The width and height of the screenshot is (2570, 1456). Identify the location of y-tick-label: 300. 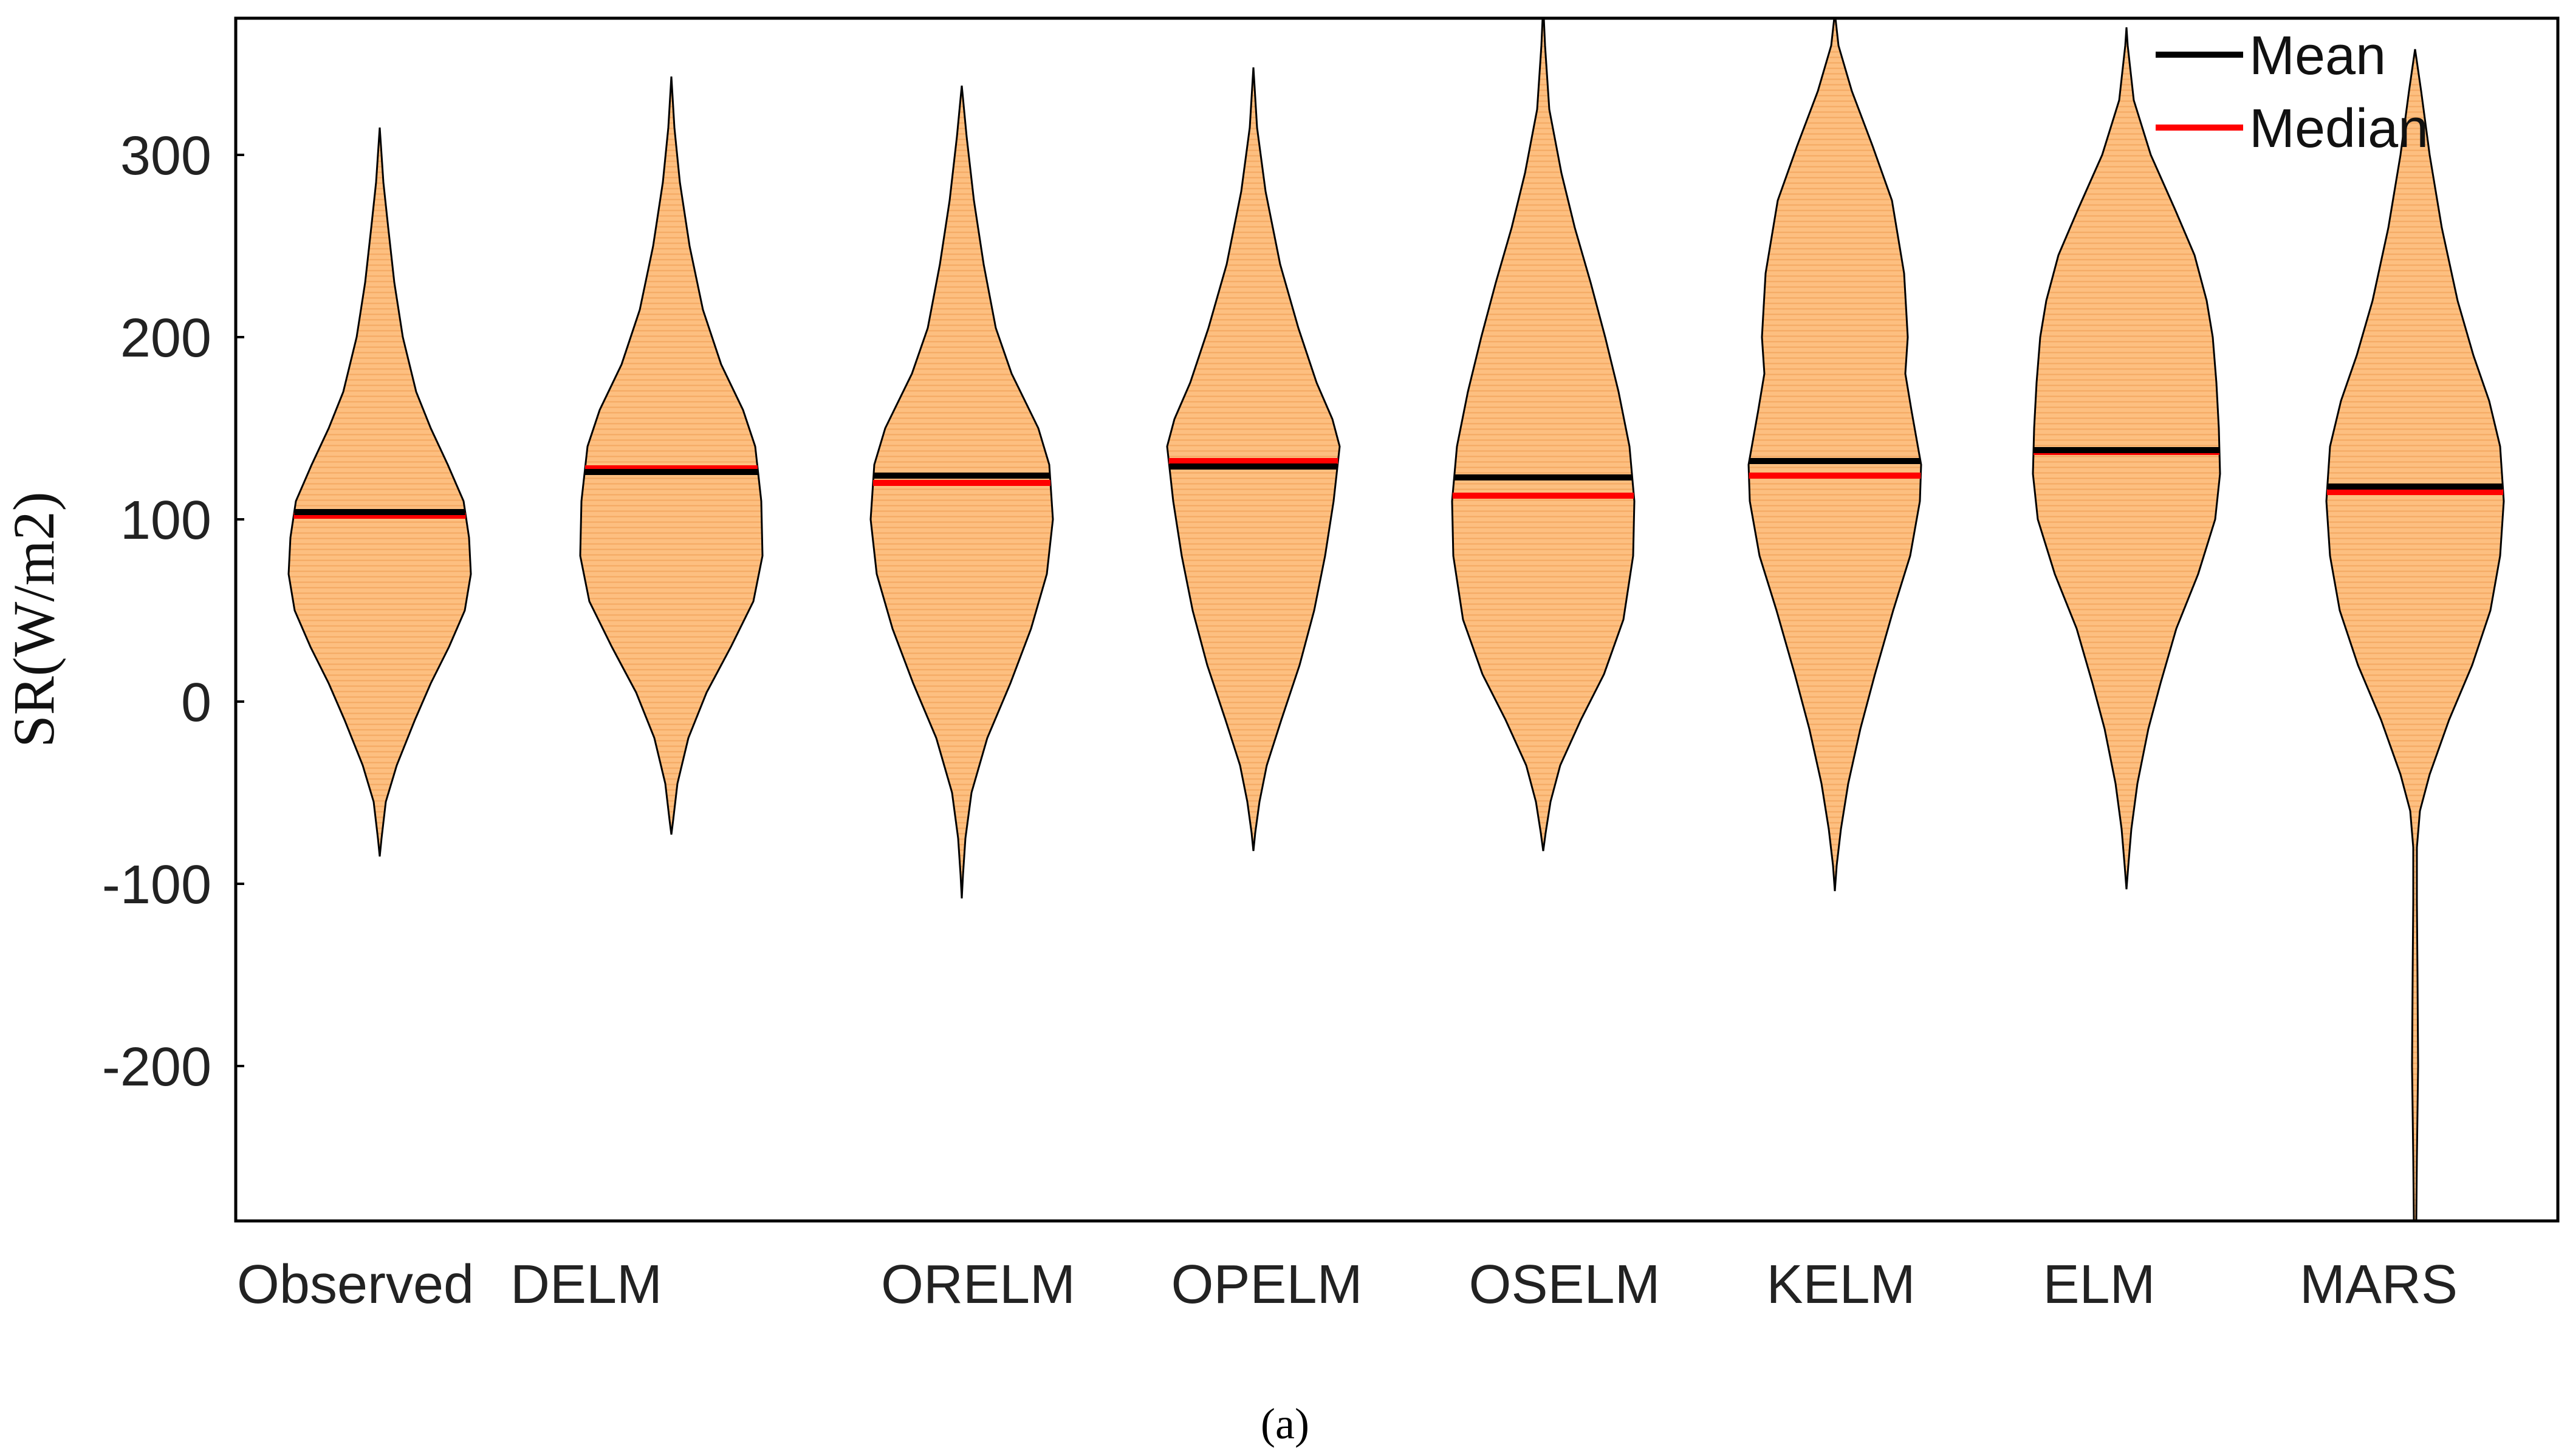
(165, 156).